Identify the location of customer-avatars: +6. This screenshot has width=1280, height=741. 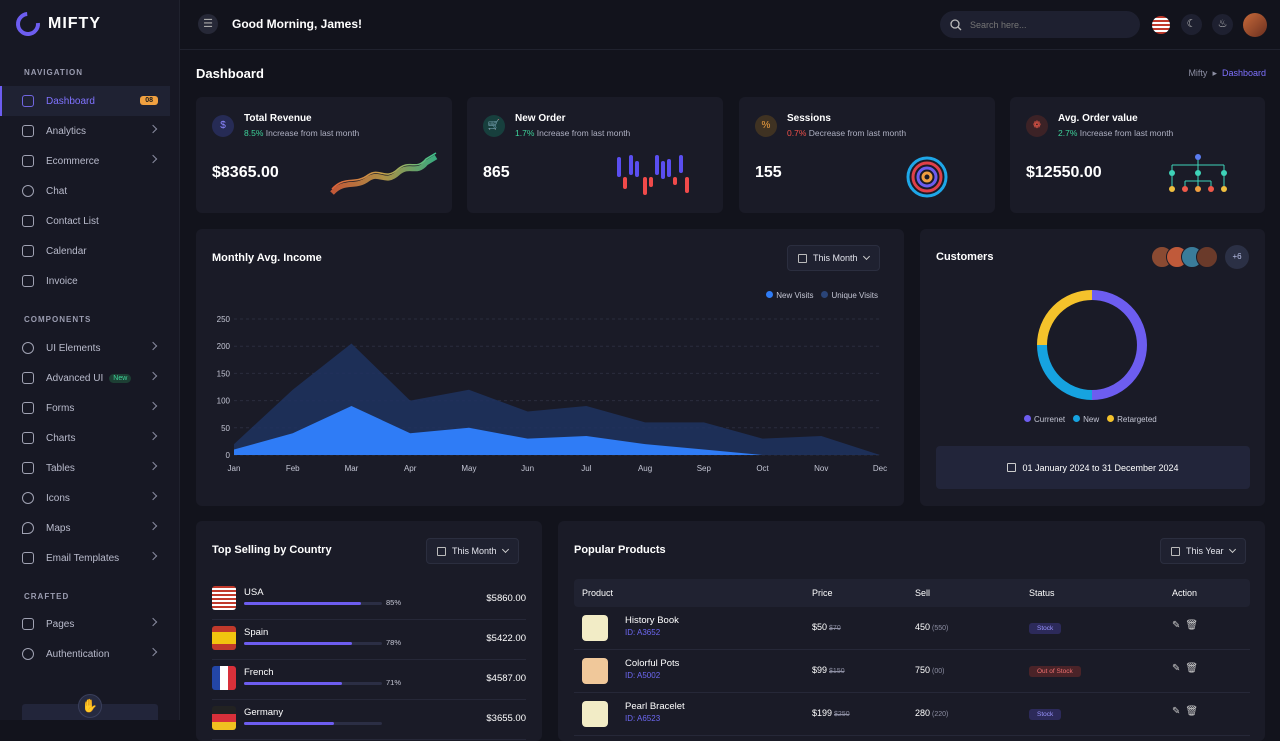
(1200, 257).